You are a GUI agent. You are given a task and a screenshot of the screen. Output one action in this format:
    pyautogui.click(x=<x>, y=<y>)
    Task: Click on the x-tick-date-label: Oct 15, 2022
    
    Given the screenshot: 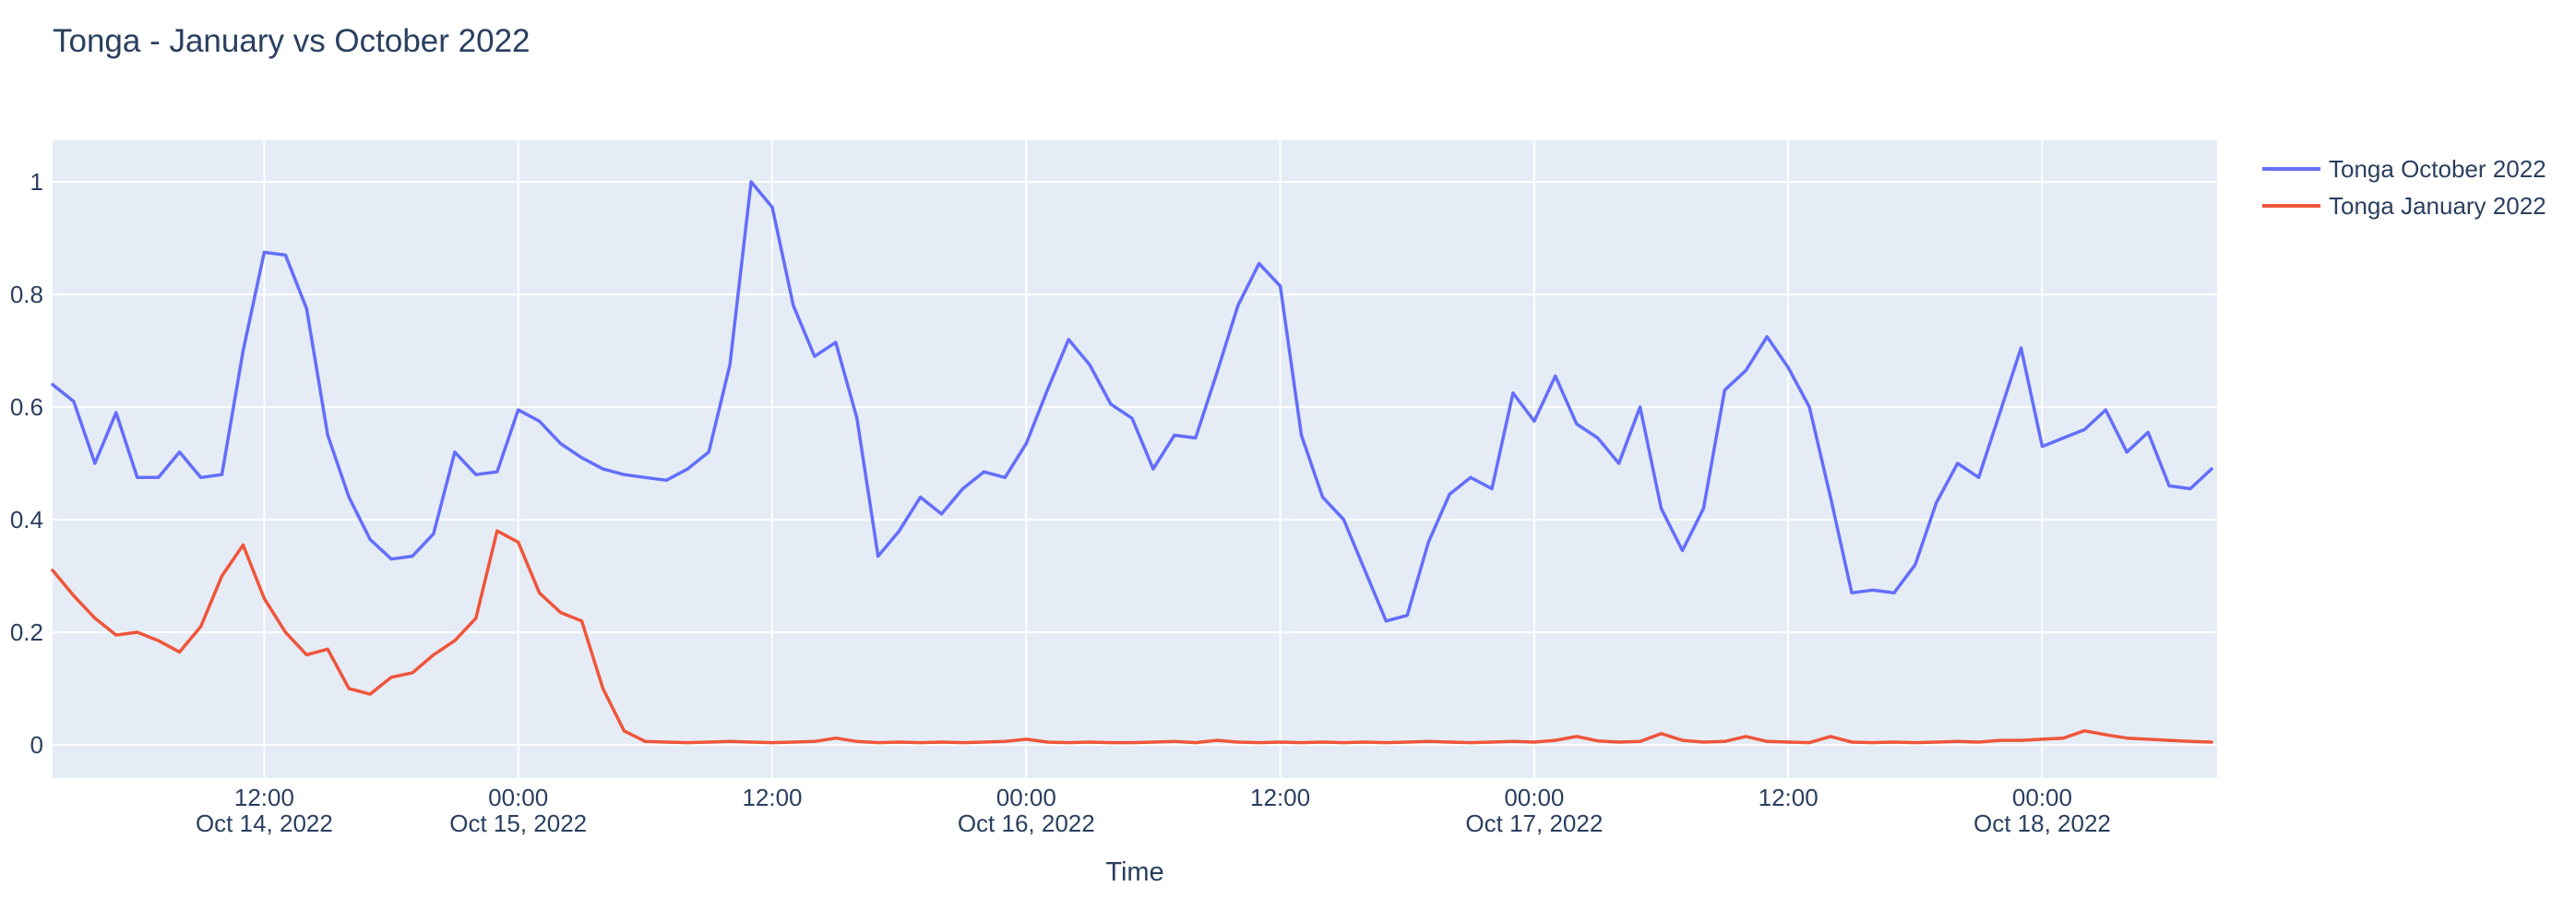 What is the action you would take?
    pyautogui.click(x=518, y=823)
    